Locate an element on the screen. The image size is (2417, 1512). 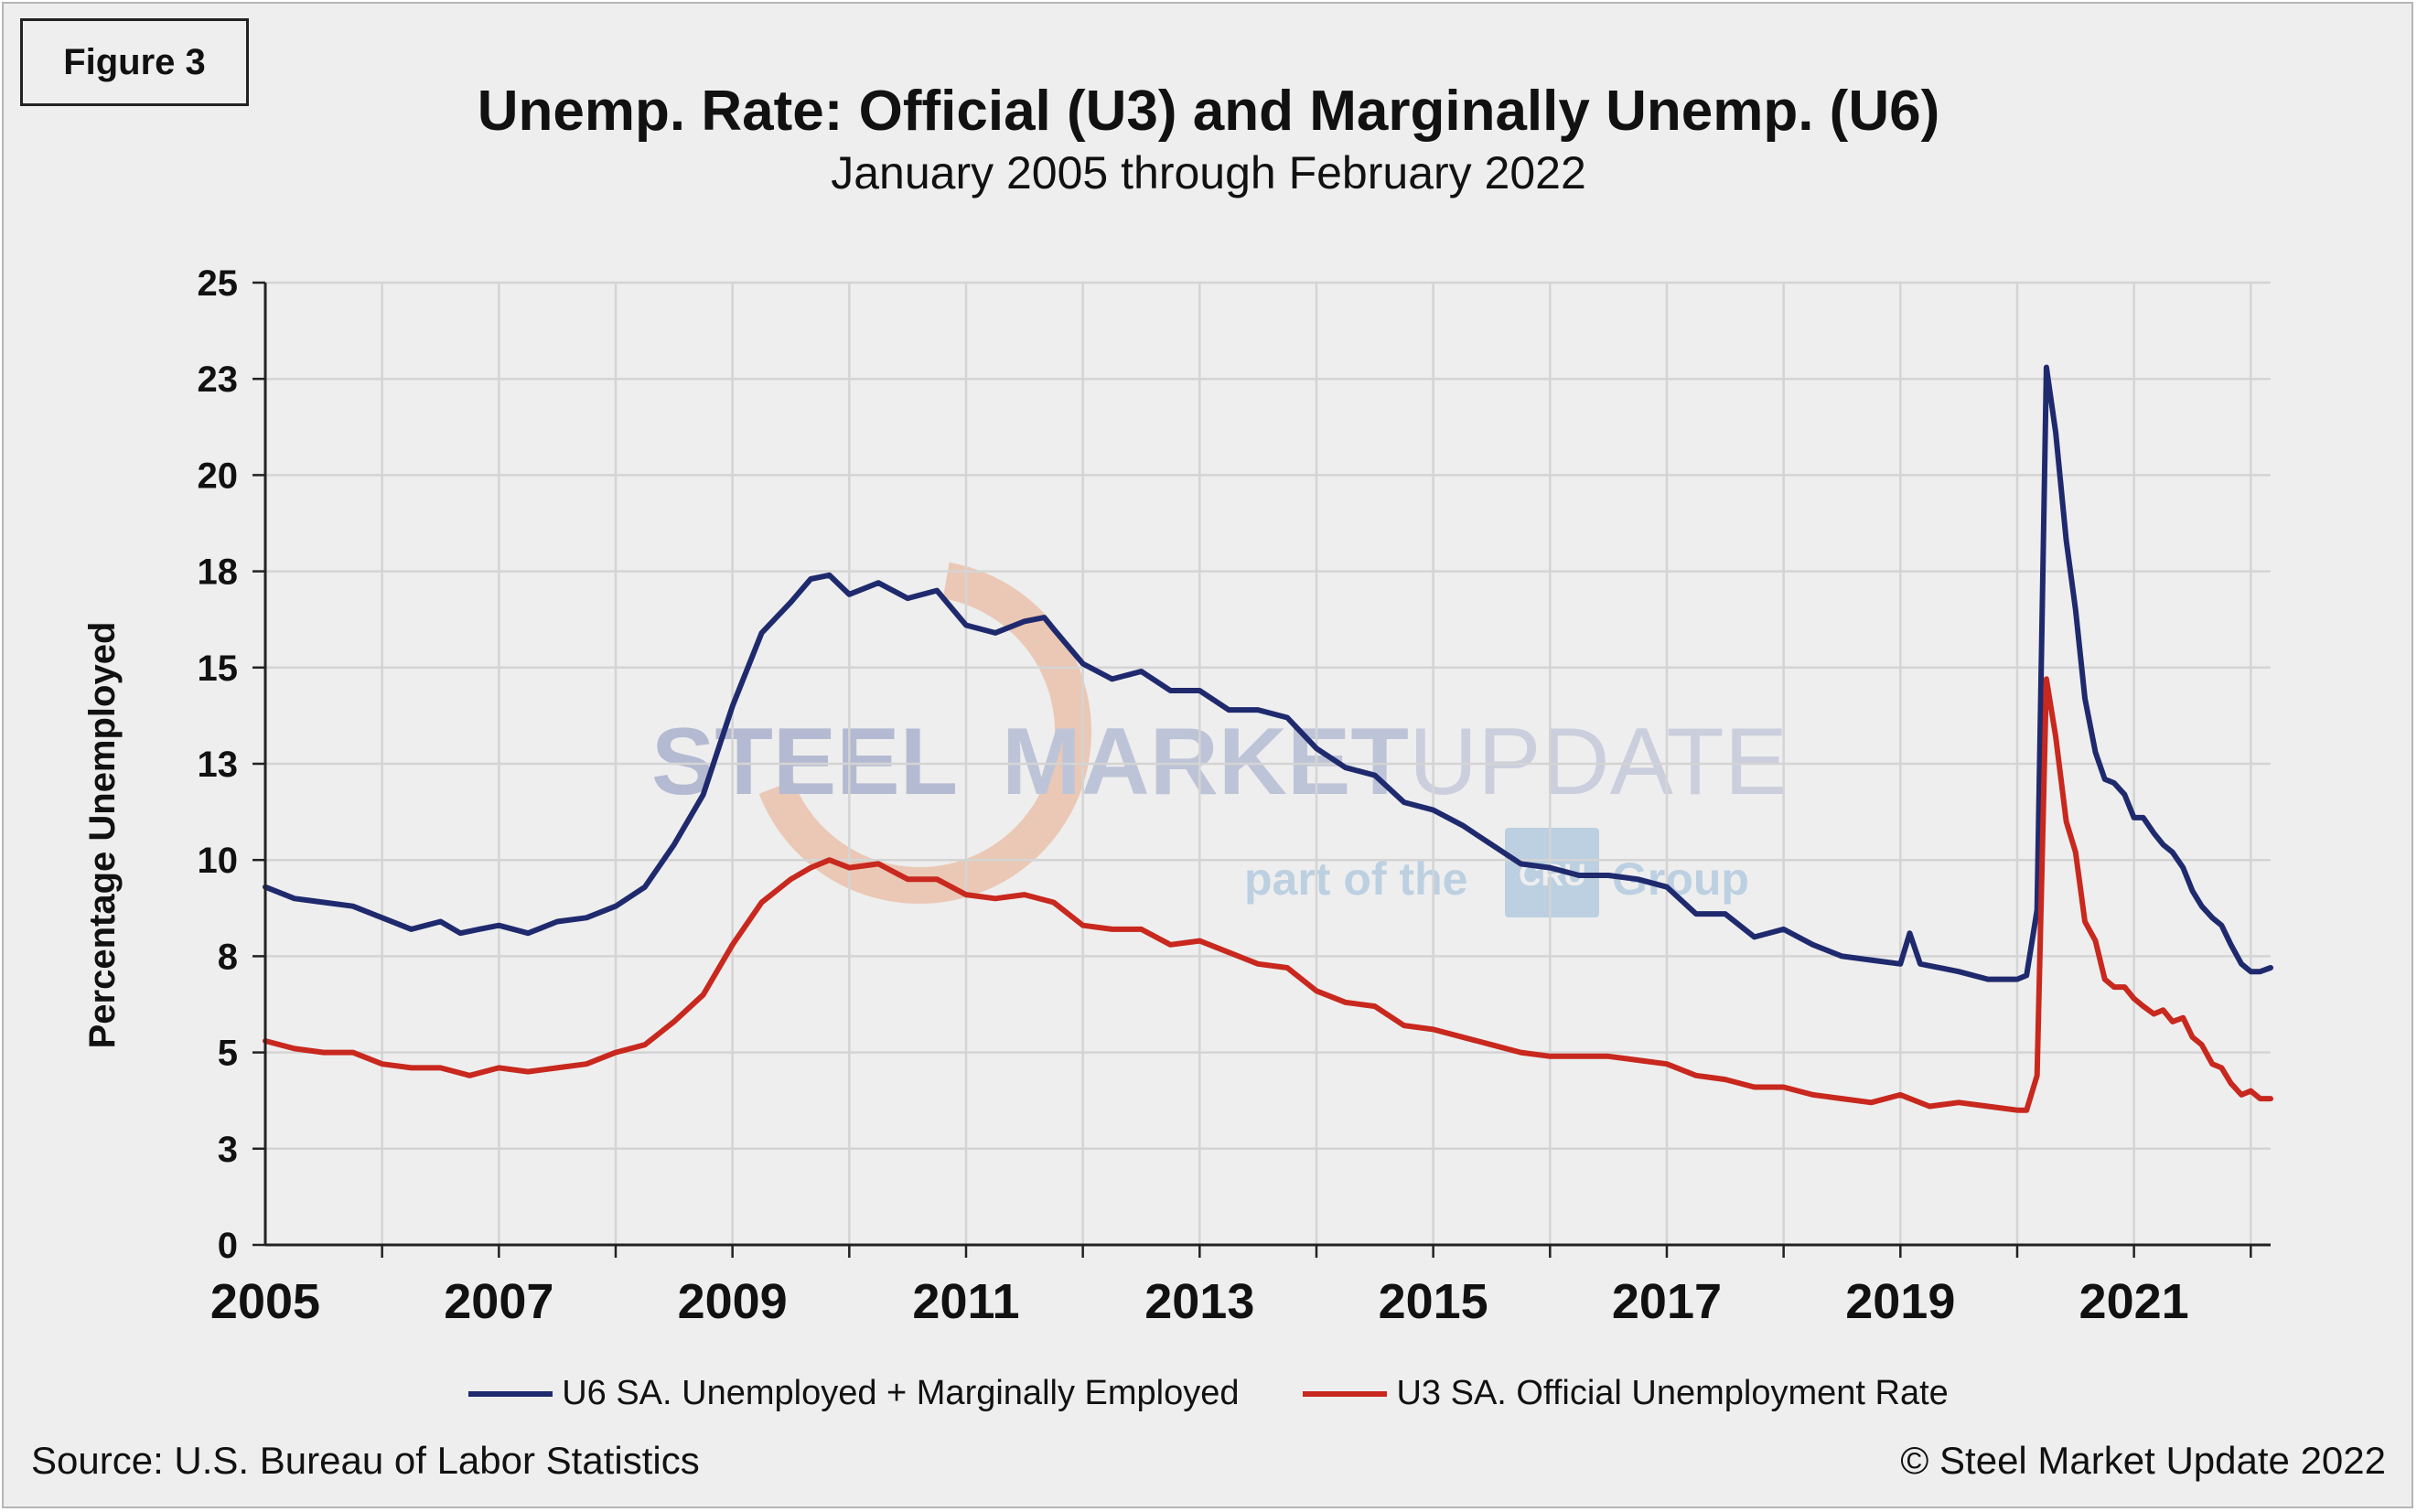
legend-item-u3: U3 SA. Official Unemployment Rate is located at coordinates (1626, 1393).